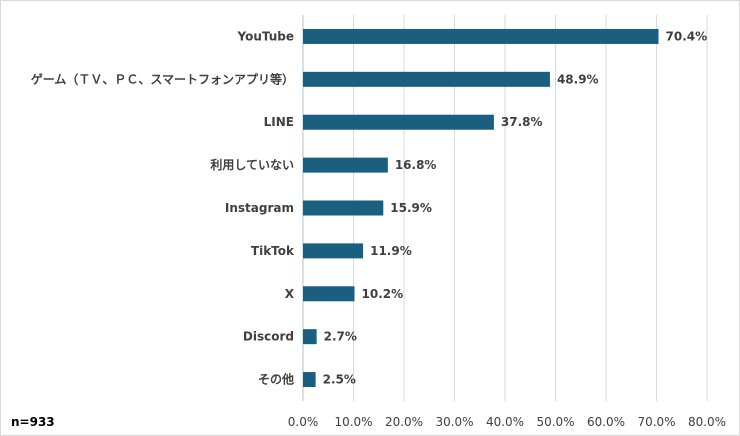 The width and height of the screenshot is (740, 436). I want to click on value-label: 16.8%, so click(416, 165).